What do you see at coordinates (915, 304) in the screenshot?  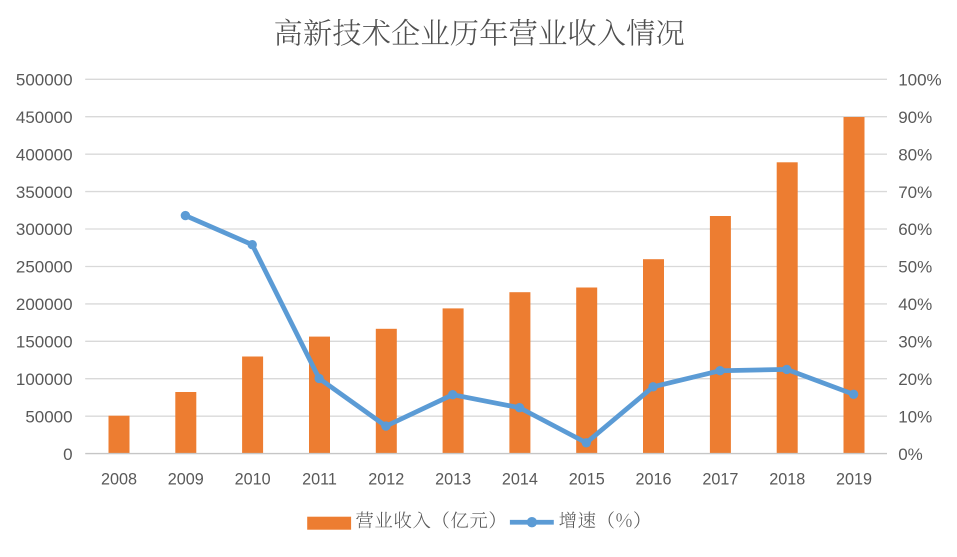 I see `svg-text: 40%` at bounding box center [915, 304].